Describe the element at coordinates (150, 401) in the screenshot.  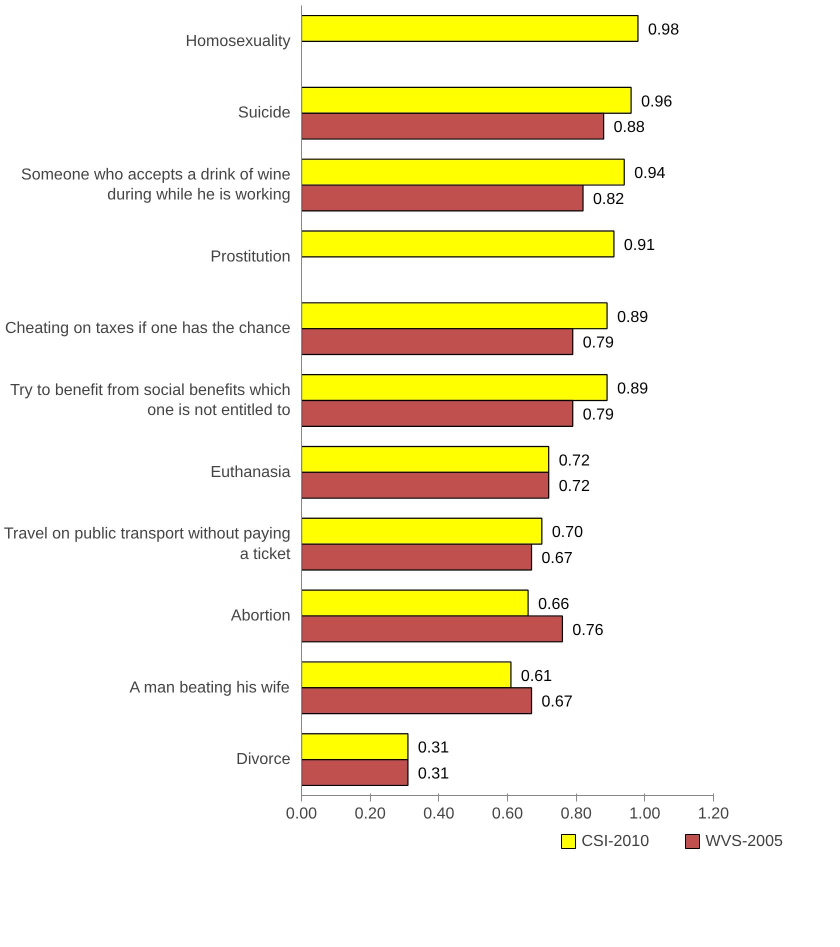
I see `y-tick-label: Try to benefit from social benefits which one is not entitled to` at that location.